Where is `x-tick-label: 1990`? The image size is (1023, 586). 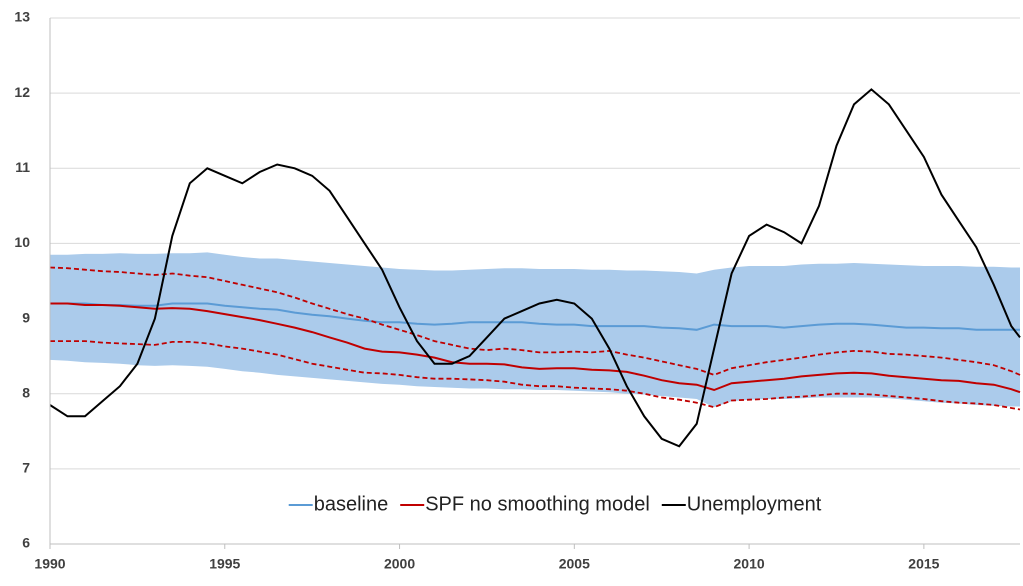
x-tick-label: 1990 is located at coordinates (49, 564).